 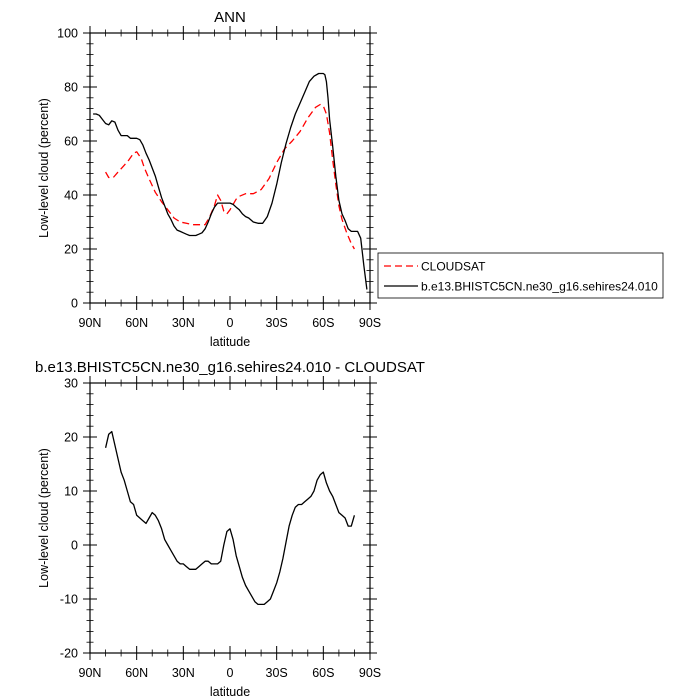 I want to click on y-tick-label: 60, so click(x=71, y=142).